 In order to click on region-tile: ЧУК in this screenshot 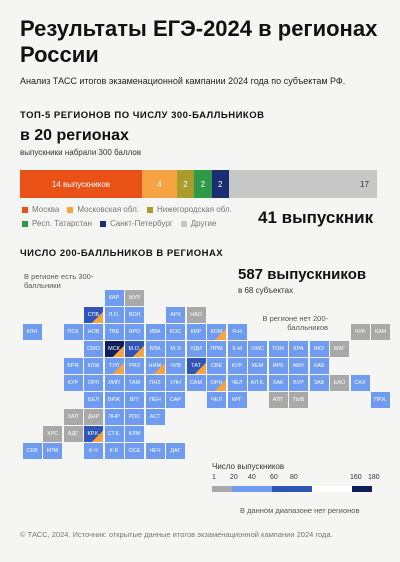, I will do `click(360, 332)`.